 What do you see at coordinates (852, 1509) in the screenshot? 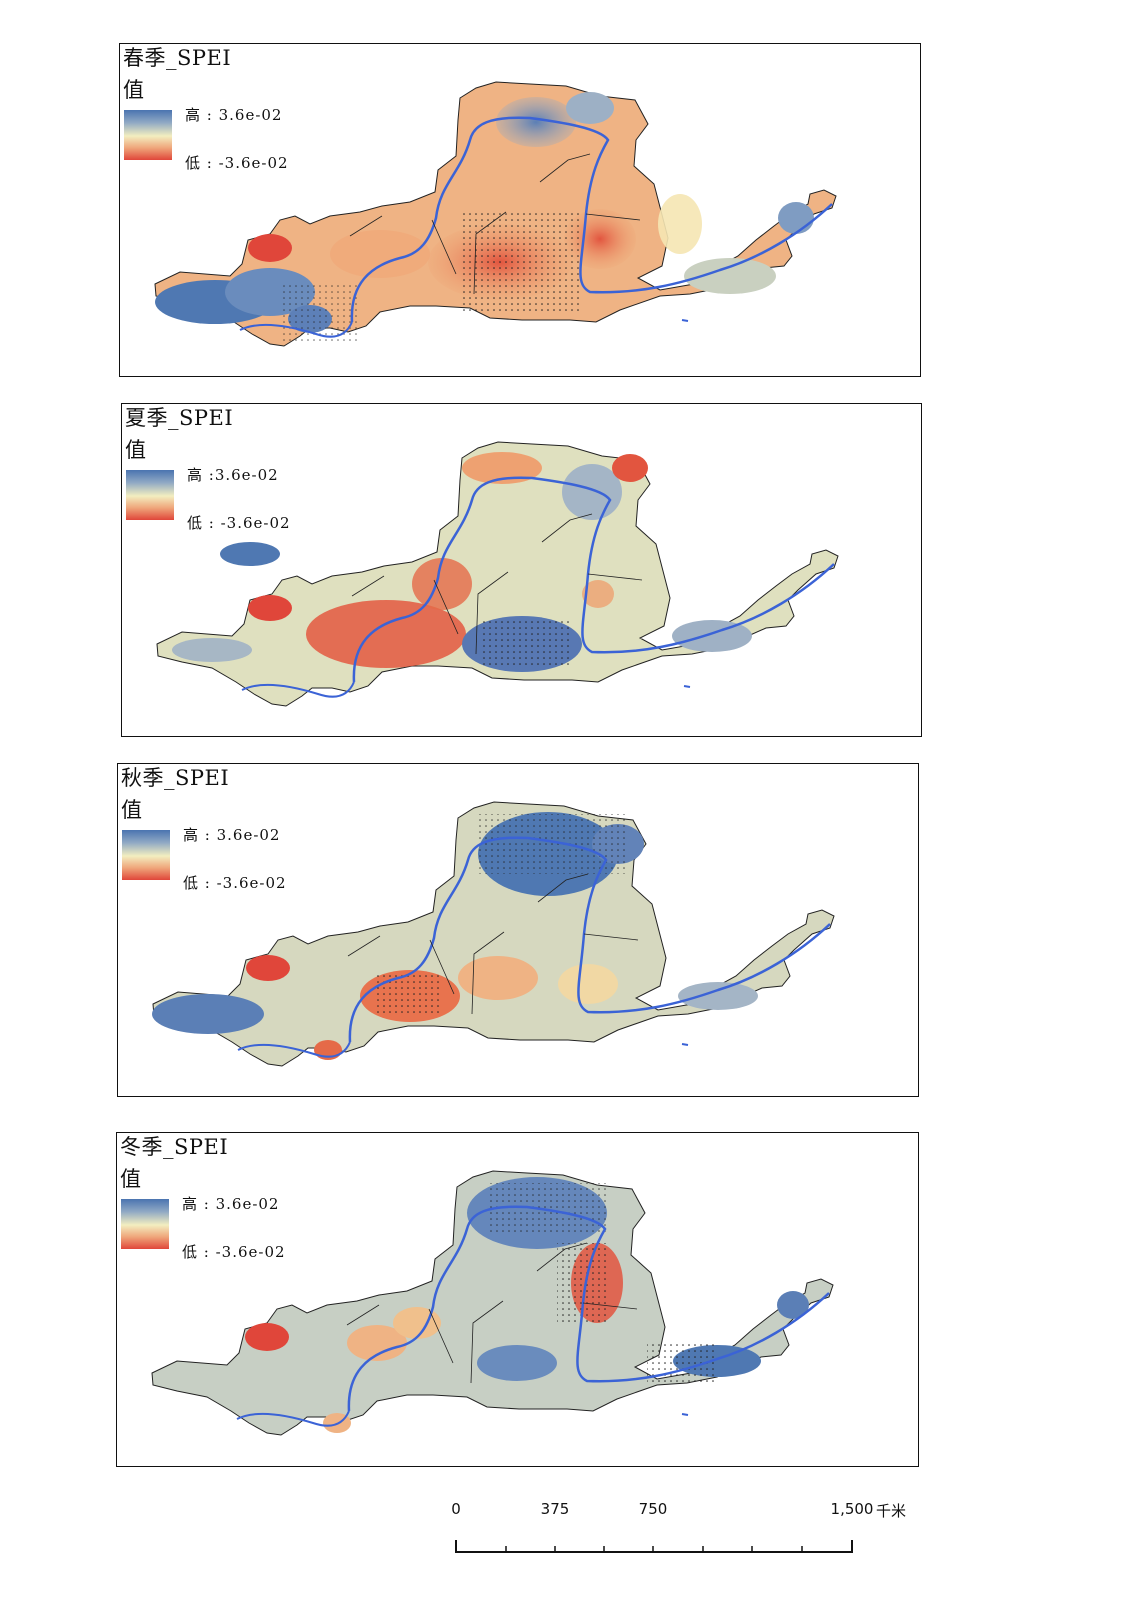
I see `scale-tick-label: 1,500` at bounding box center [852, 1509].